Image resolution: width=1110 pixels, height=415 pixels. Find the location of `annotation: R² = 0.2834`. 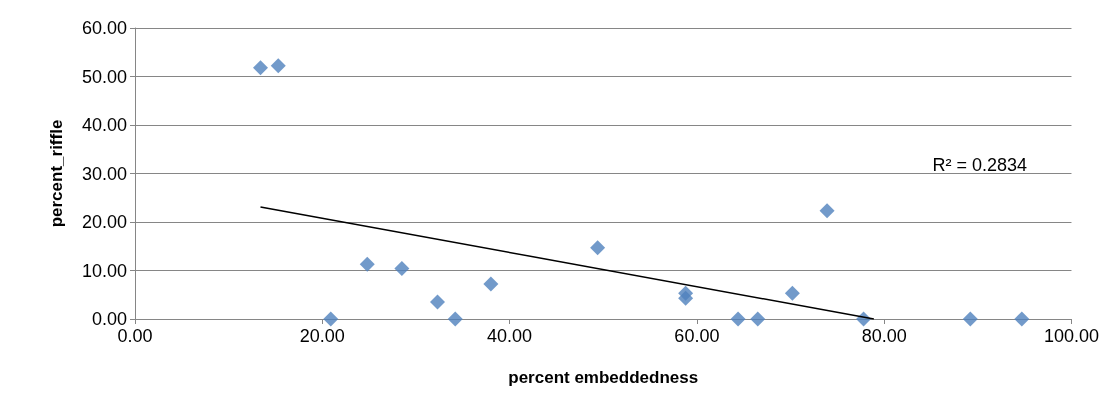

annotation: R² = 0.2834 is located at coordinates (979, 165).